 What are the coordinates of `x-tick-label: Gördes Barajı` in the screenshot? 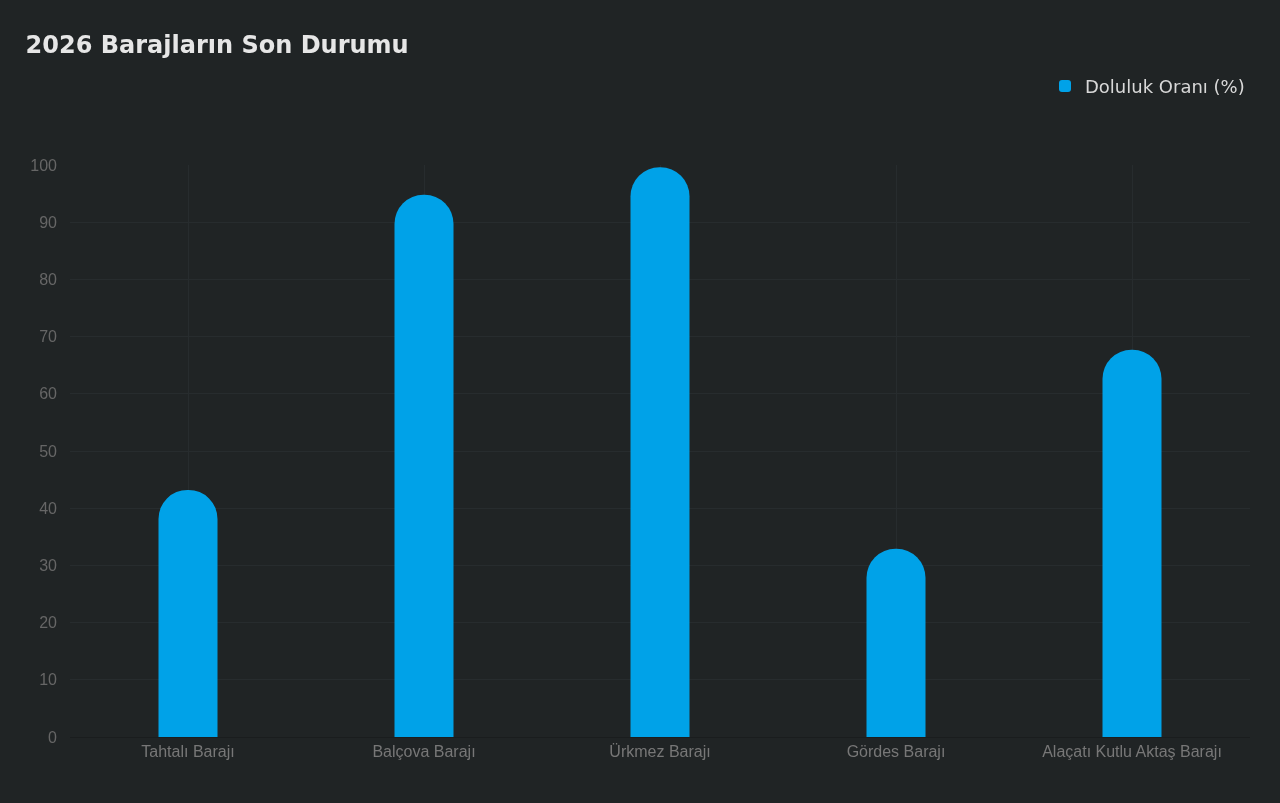 It's located at (896, 752).